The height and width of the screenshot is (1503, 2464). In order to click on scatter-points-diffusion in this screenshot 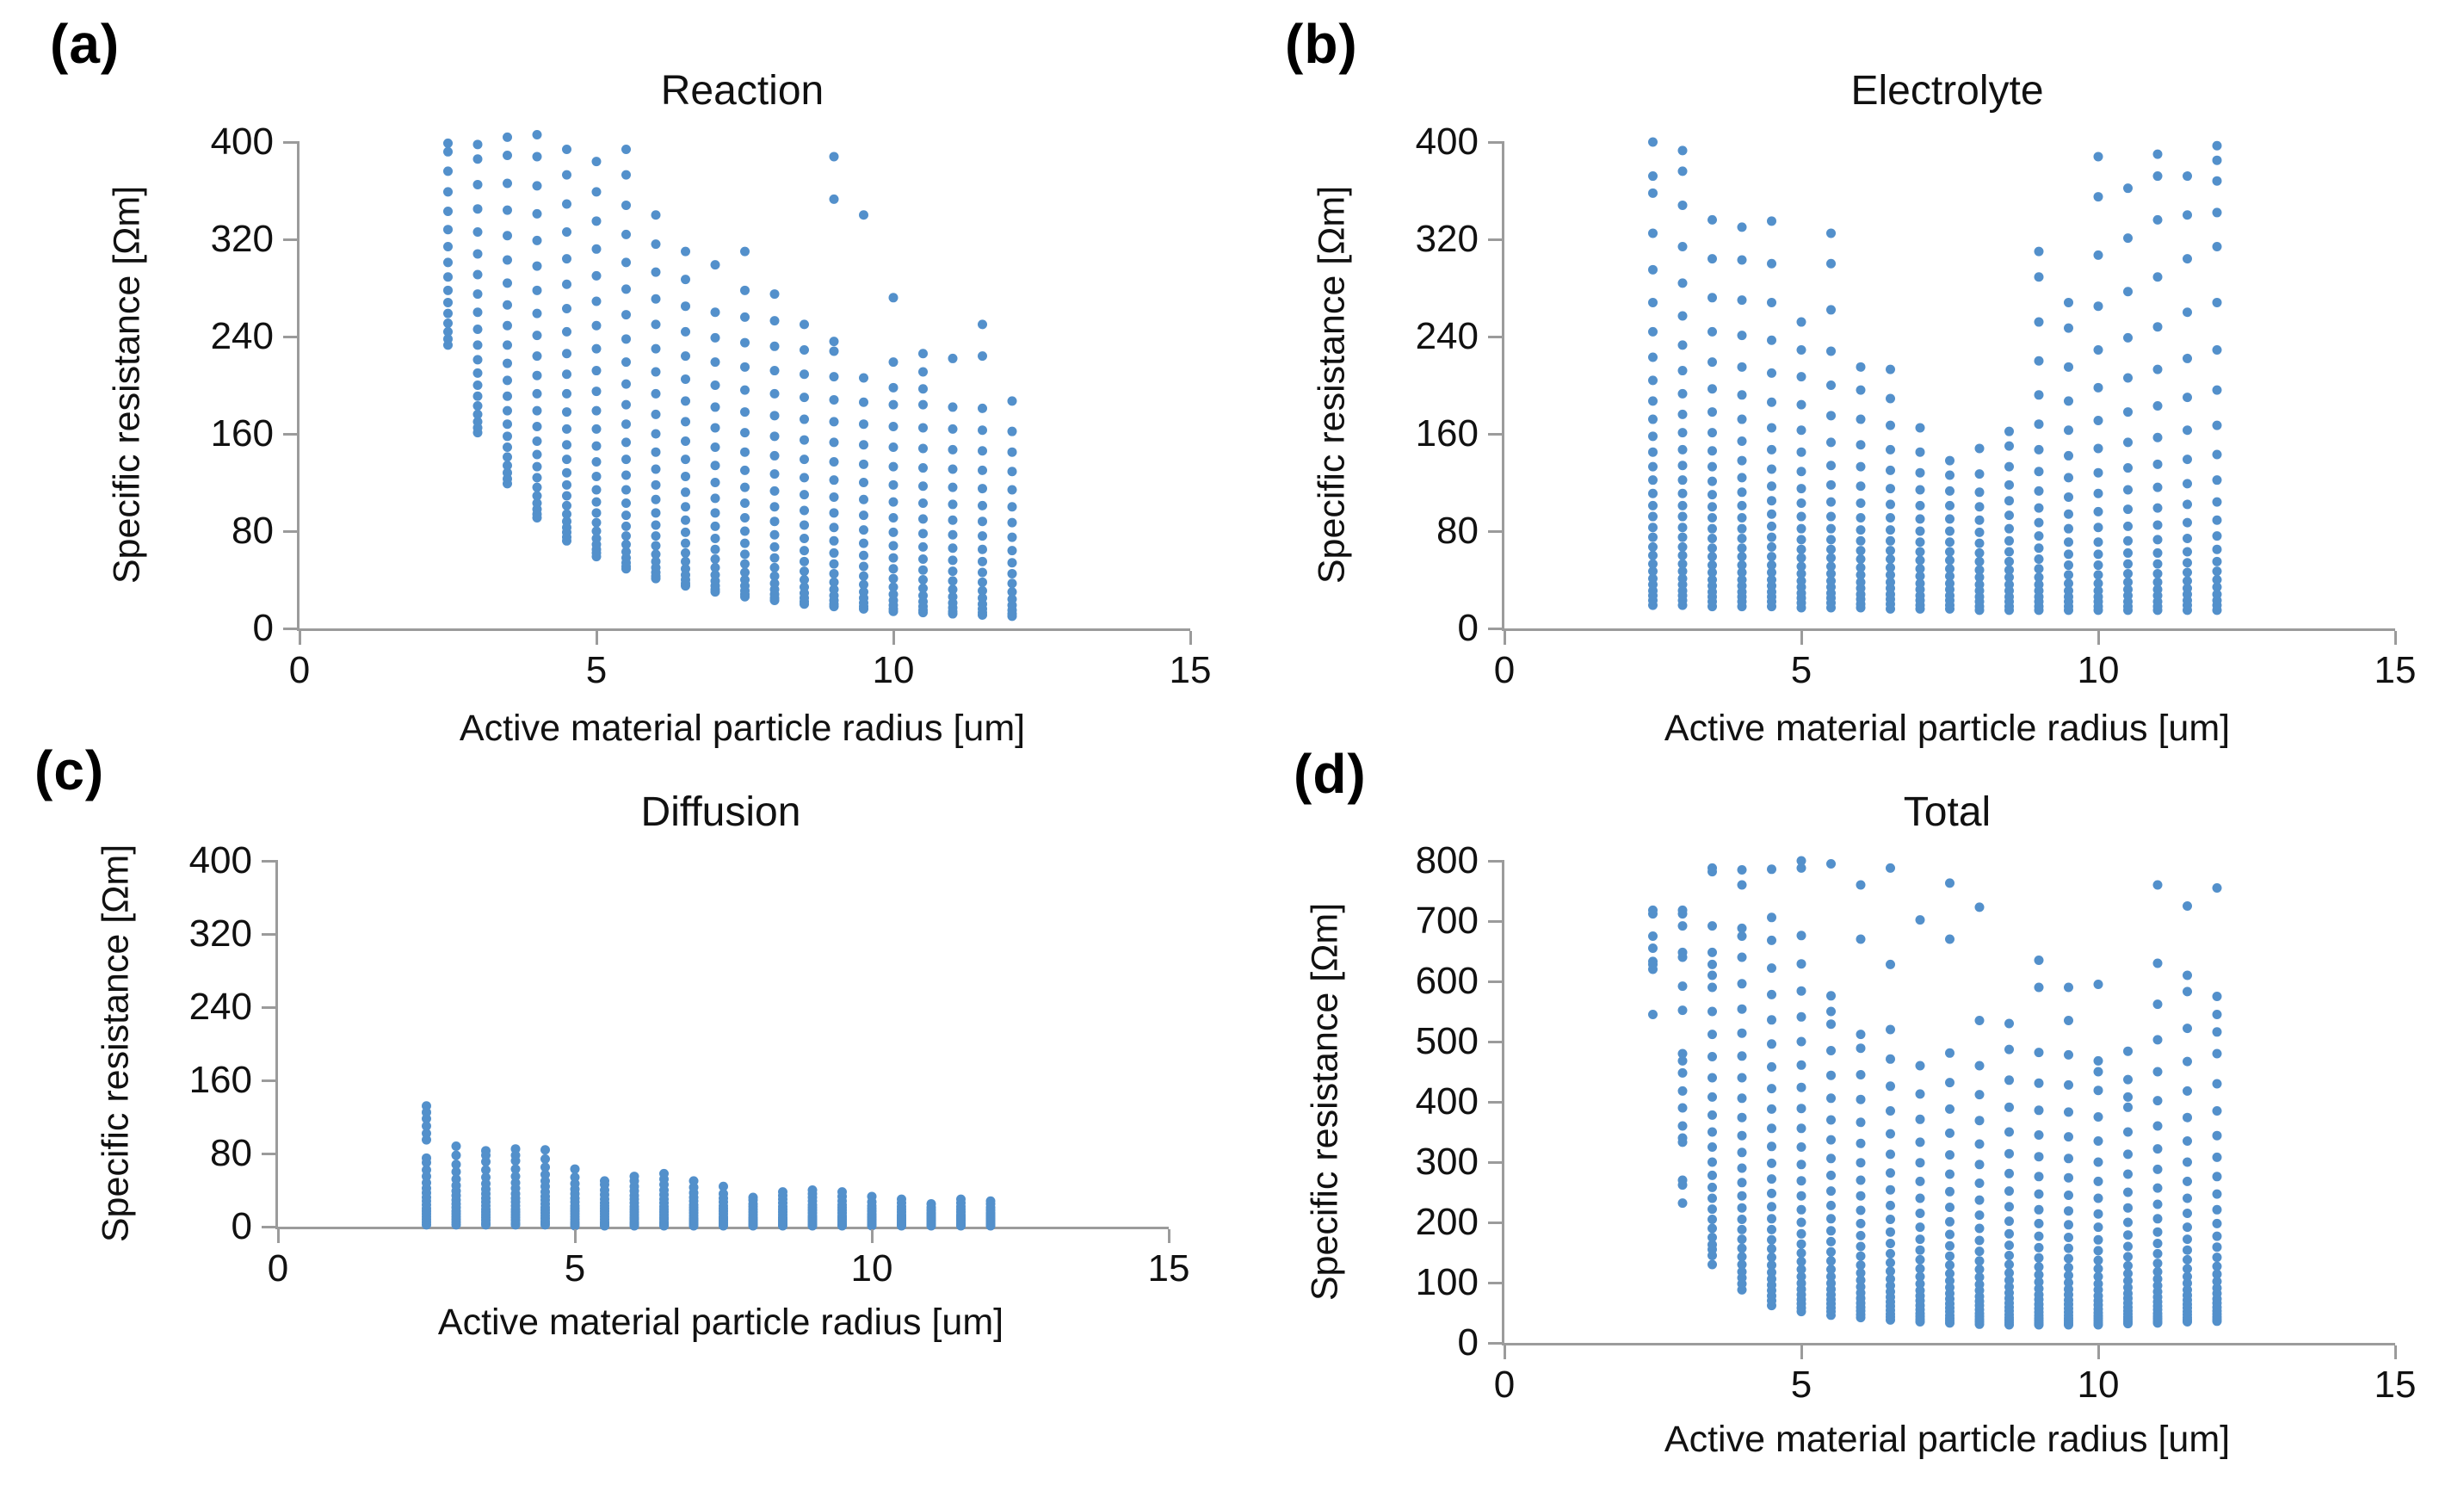, I will do `click(709, 1166)`.